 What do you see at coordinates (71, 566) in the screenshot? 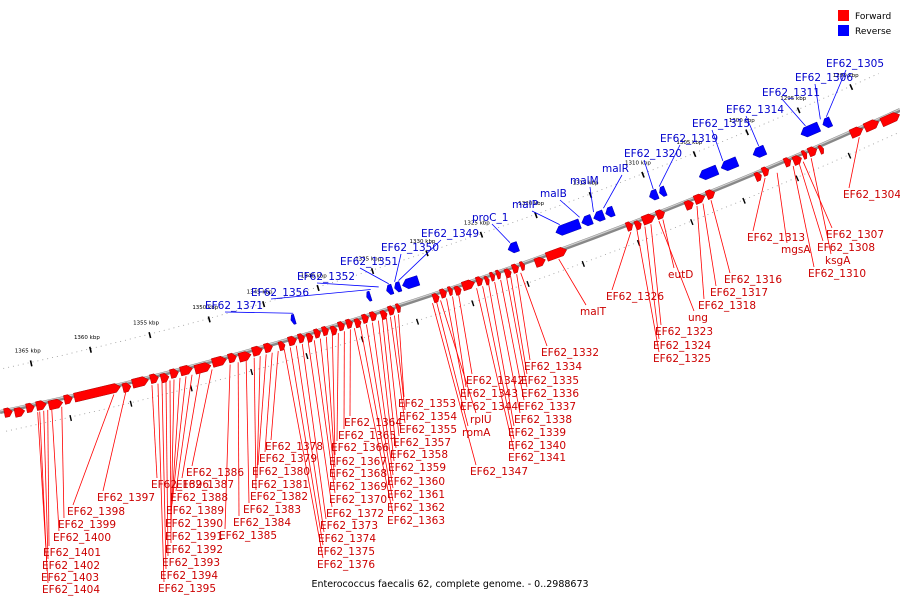
I see `label-ef62-1402: EF62_1402` at bounding box center [71, 566].